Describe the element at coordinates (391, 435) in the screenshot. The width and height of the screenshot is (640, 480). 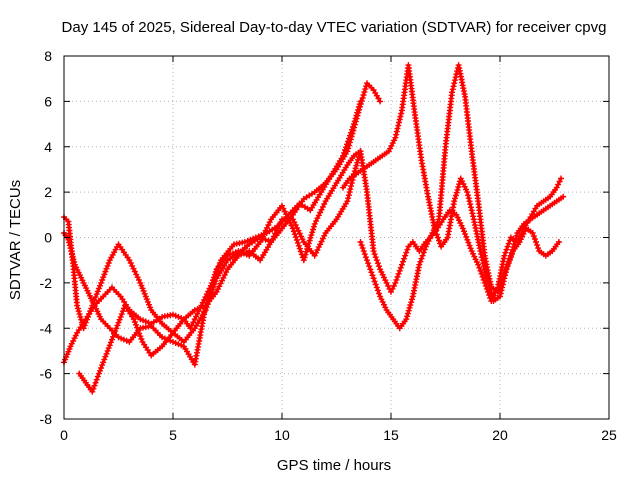
I see `x-tick-label: 15` at that location.